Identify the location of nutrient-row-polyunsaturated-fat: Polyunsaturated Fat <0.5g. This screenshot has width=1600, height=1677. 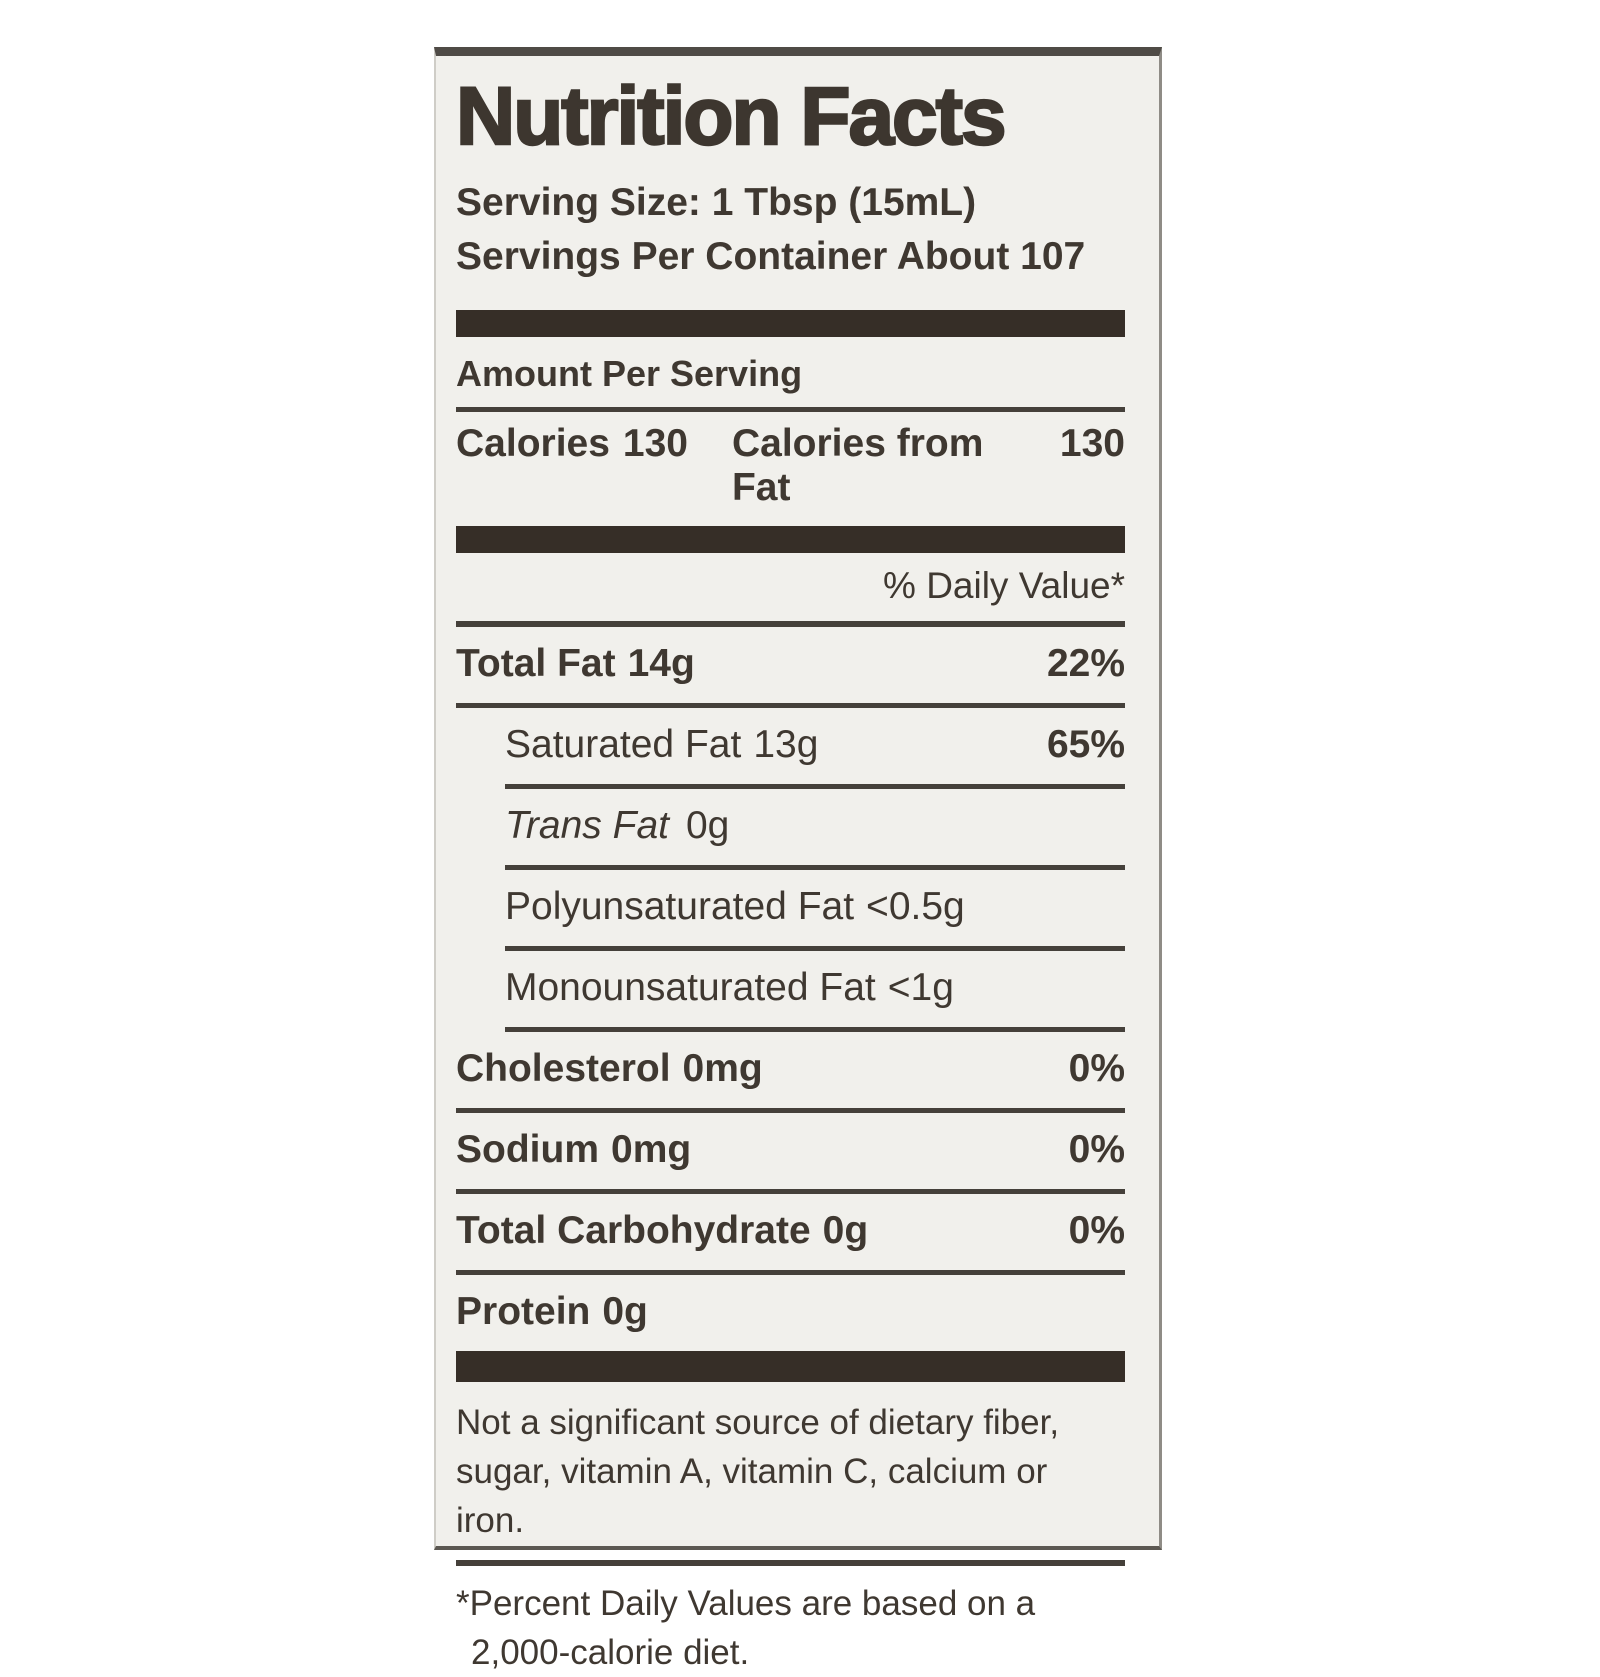
(815, 911).